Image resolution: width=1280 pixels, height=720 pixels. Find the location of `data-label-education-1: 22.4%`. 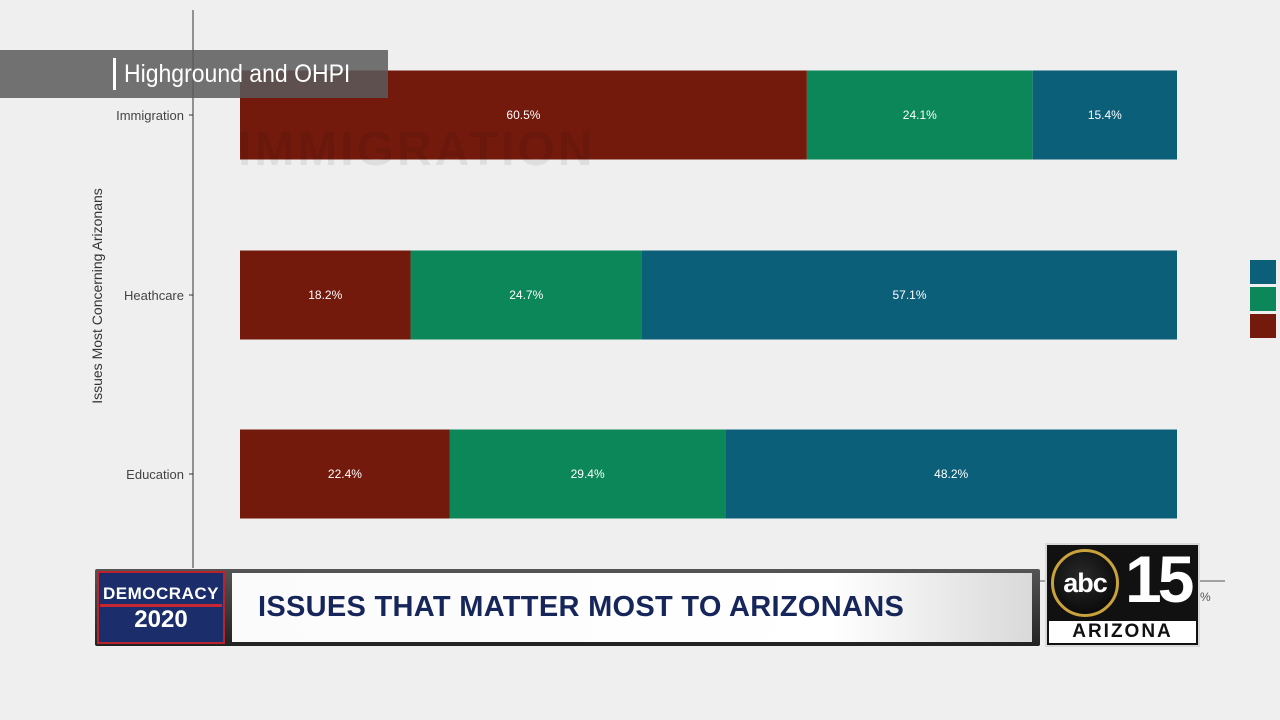

data-label-education-1: 22.4% is located at coordinates (345, 474).